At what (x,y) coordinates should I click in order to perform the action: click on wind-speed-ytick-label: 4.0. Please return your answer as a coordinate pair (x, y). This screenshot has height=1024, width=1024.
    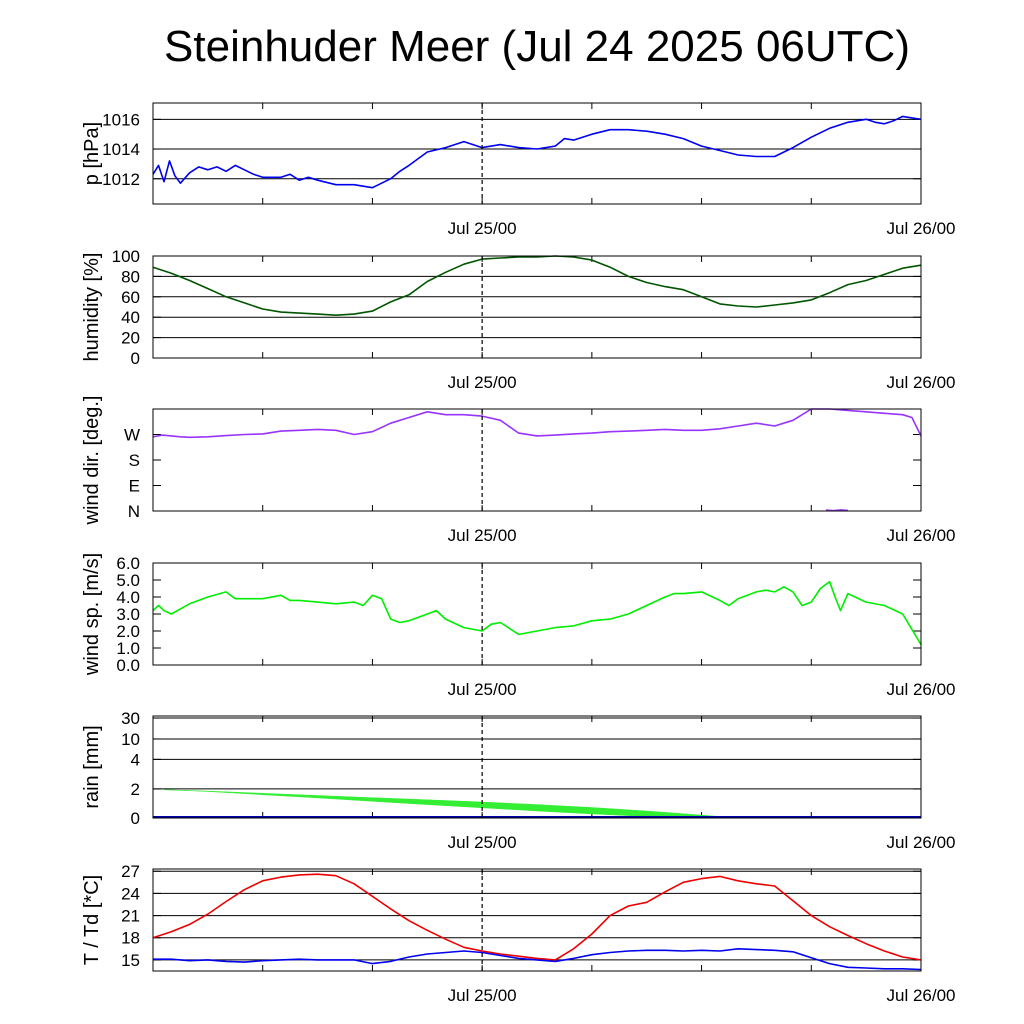
    Looking at the image, I should click on (128, 597).